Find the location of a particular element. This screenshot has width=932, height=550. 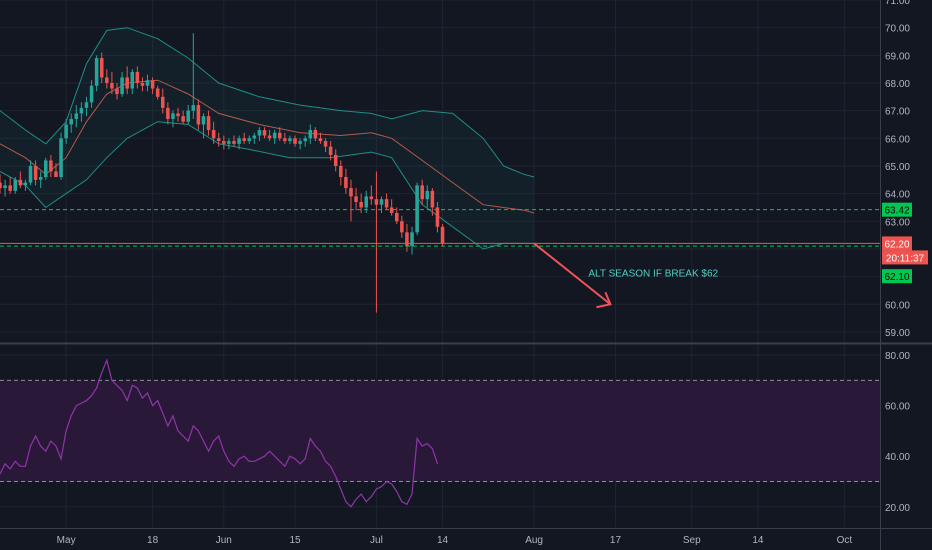

arrow-line is located at coordinates (572, 274).